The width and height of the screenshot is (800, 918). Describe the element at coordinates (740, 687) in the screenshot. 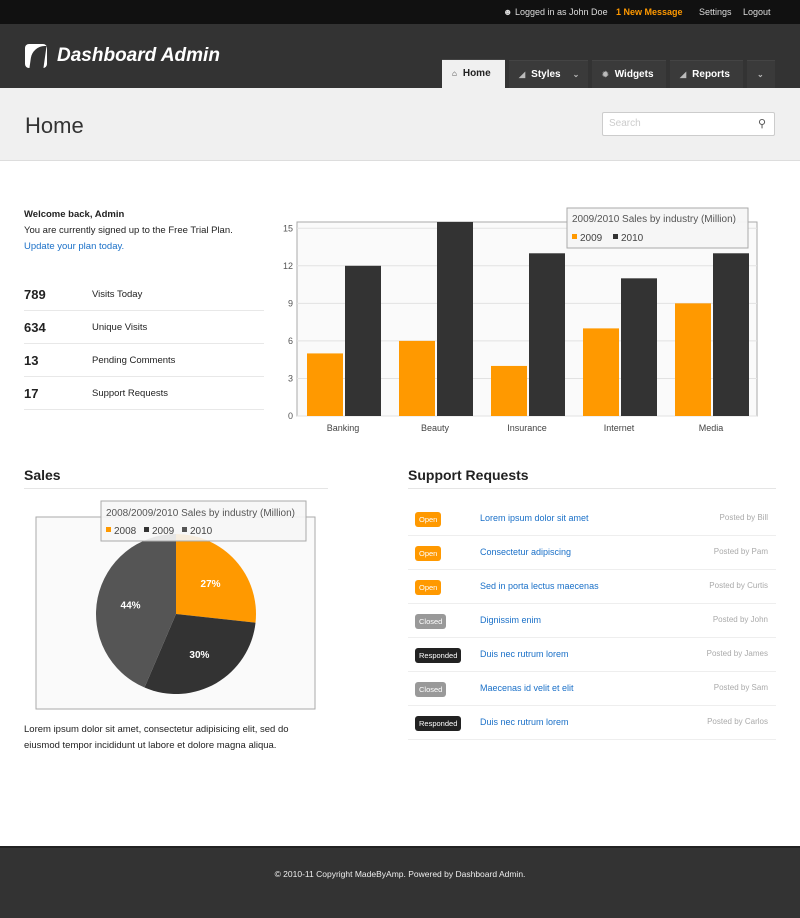

I see `posted-by: Posted by Sam` at that location.